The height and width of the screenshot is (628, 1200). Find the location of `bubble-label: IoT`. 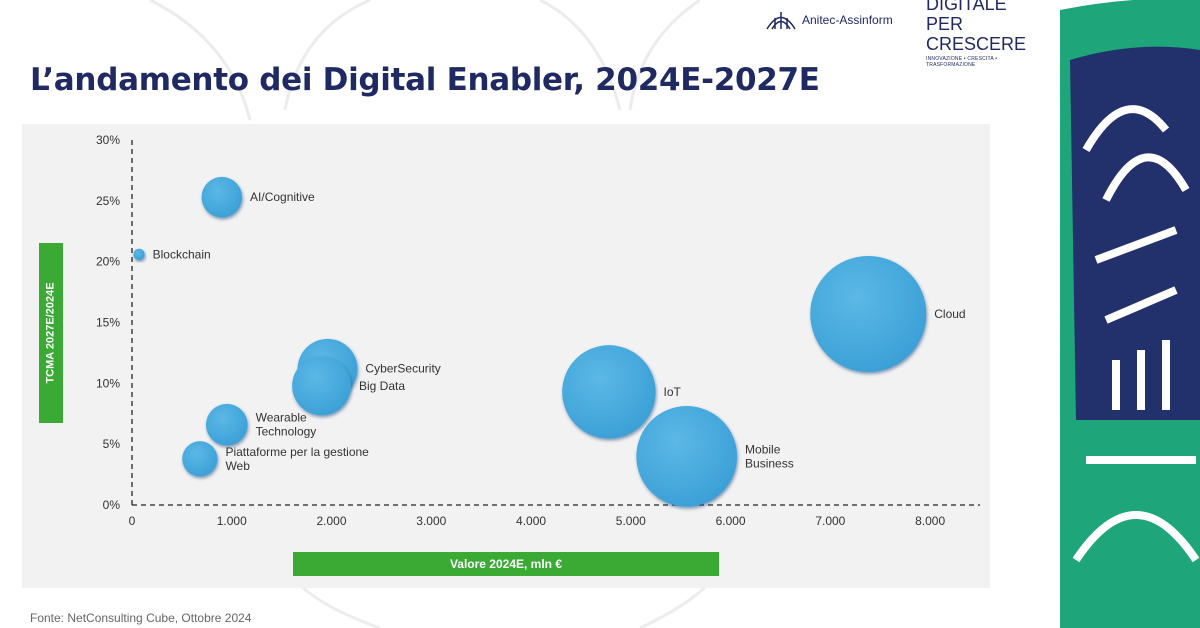

bubble-label: IoT is located at coordinates (673, 392).